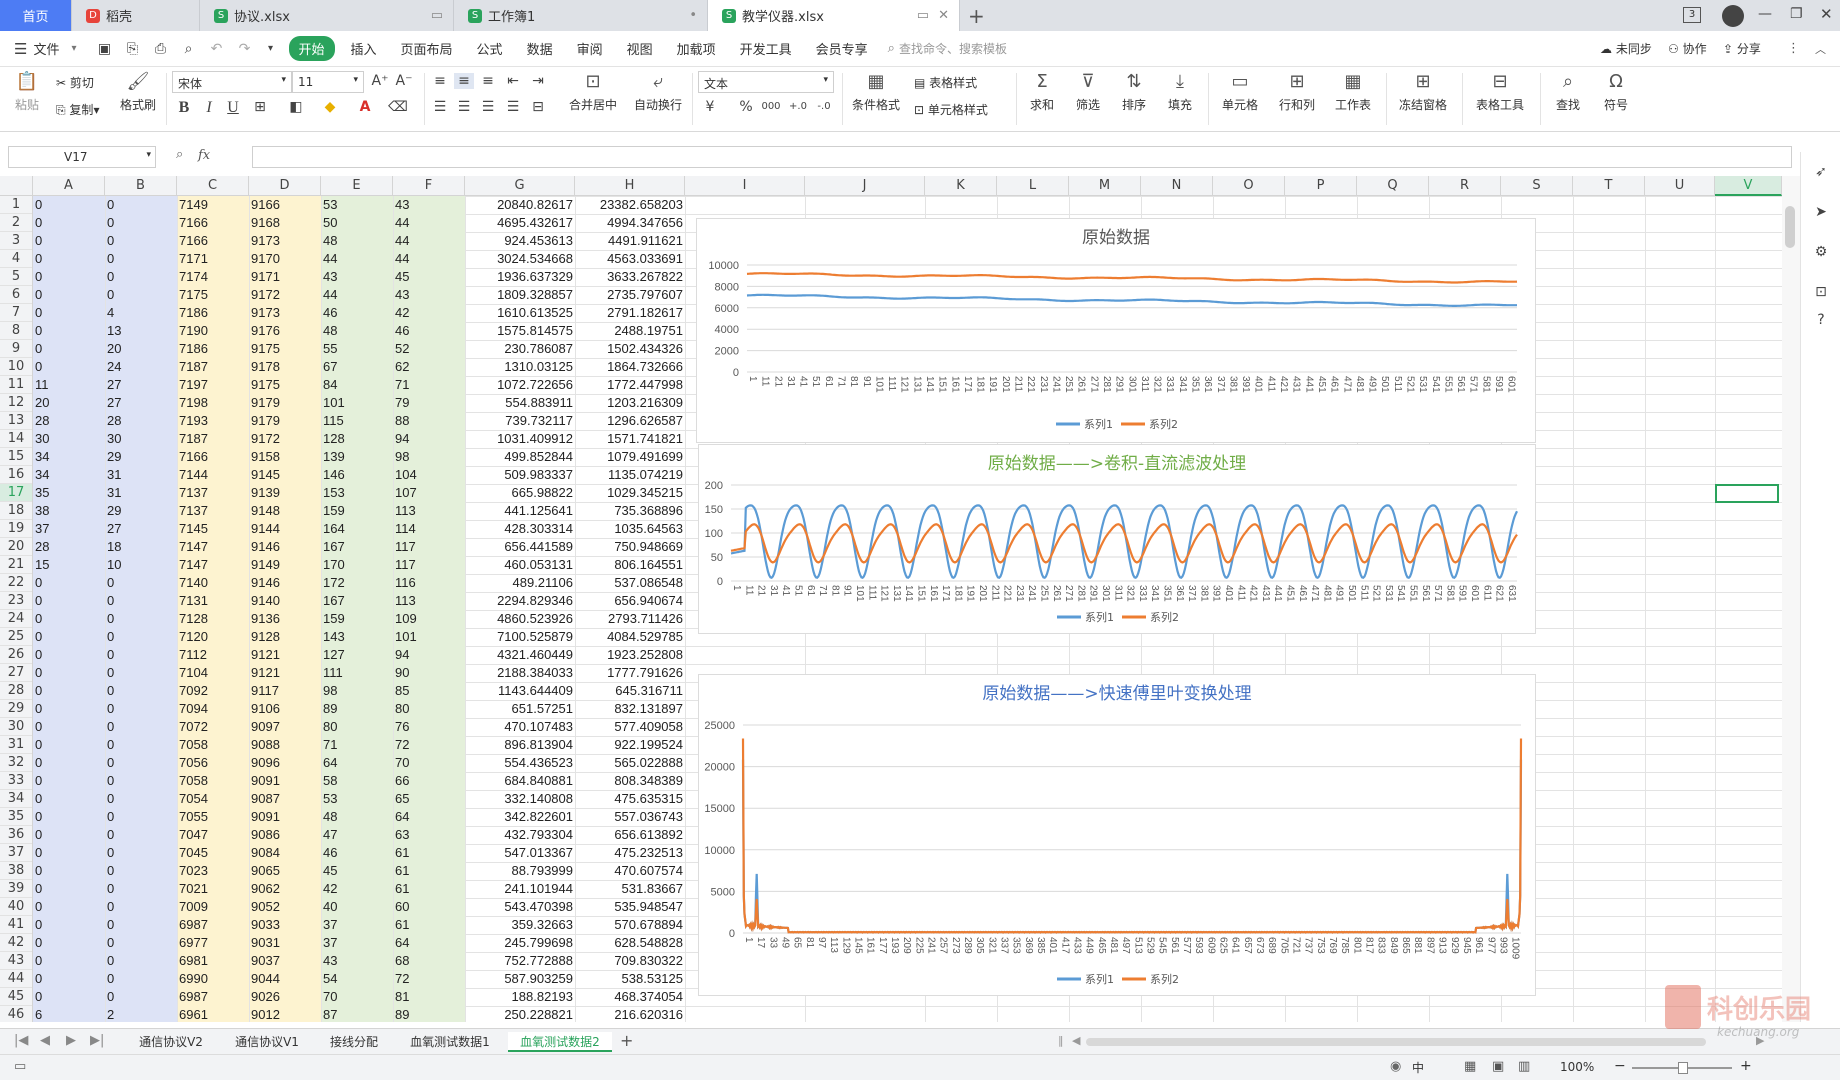  I want to click on cell-g: 4321.460449, so click(535, 654).